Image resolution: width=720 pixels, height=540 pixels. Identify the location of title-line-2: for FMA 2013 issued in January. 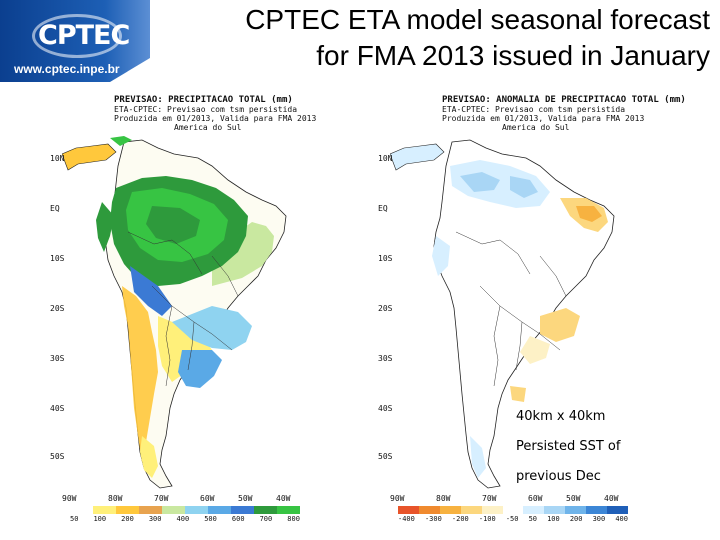
(513, 55).